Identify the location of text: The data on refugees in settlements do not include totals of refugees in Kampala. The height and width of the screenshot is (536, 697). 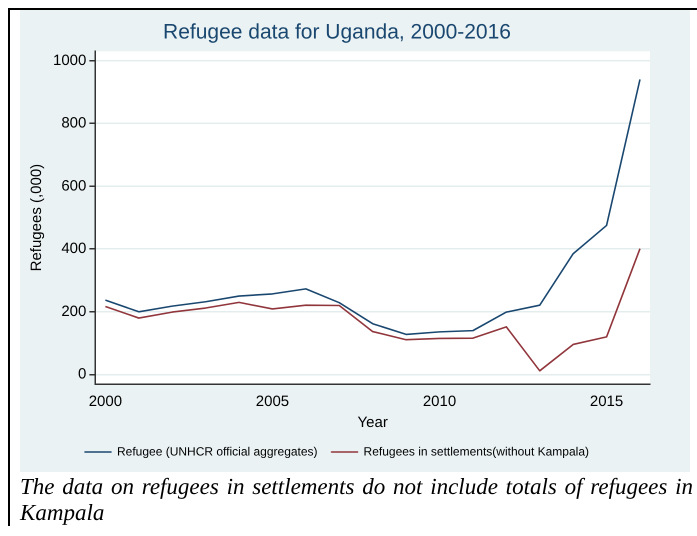
(356, 499).